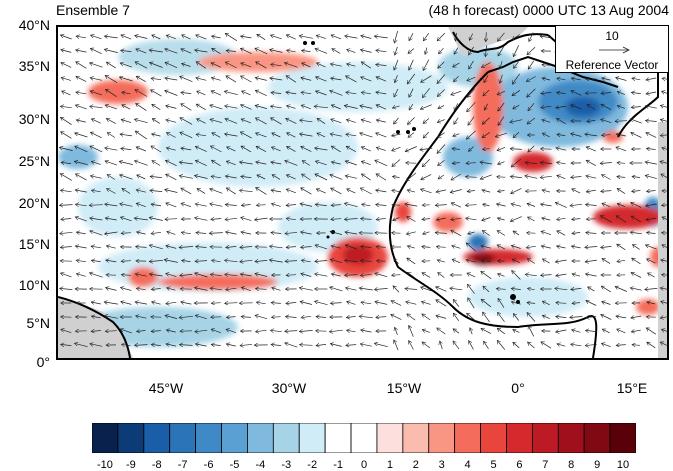 This screenshot has width=673, height=471. I want to click on colorbar-tick-label: 5, so click(493, 465).